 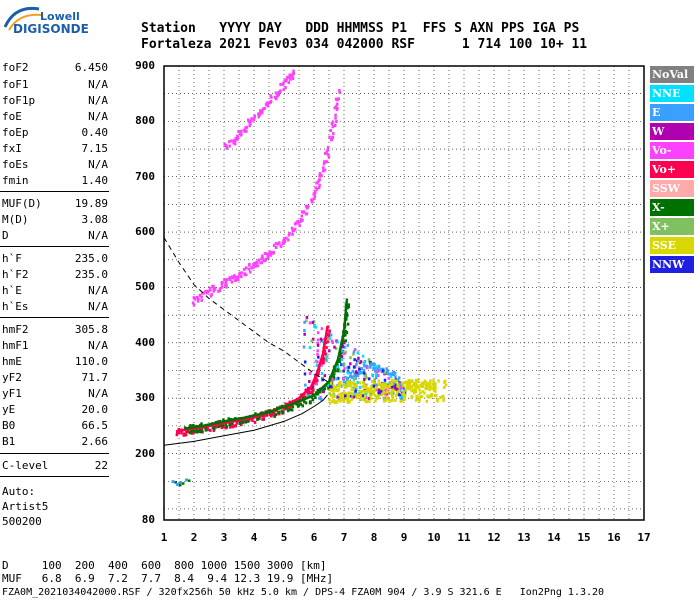 I want to click on param-value: 20.0, so click(x=95, y=409).